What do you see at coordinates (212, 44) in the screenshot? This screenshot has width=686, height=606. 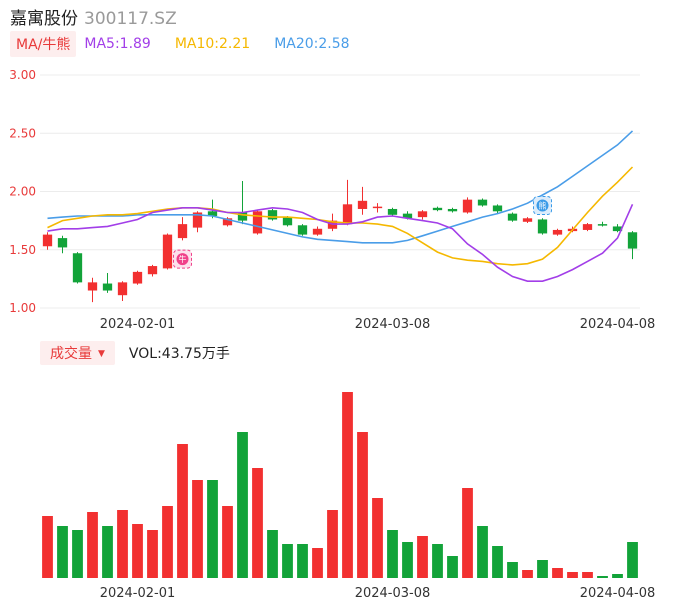 I see `ma10-legend: MA10:2.21` at bounding box center [212, 44].